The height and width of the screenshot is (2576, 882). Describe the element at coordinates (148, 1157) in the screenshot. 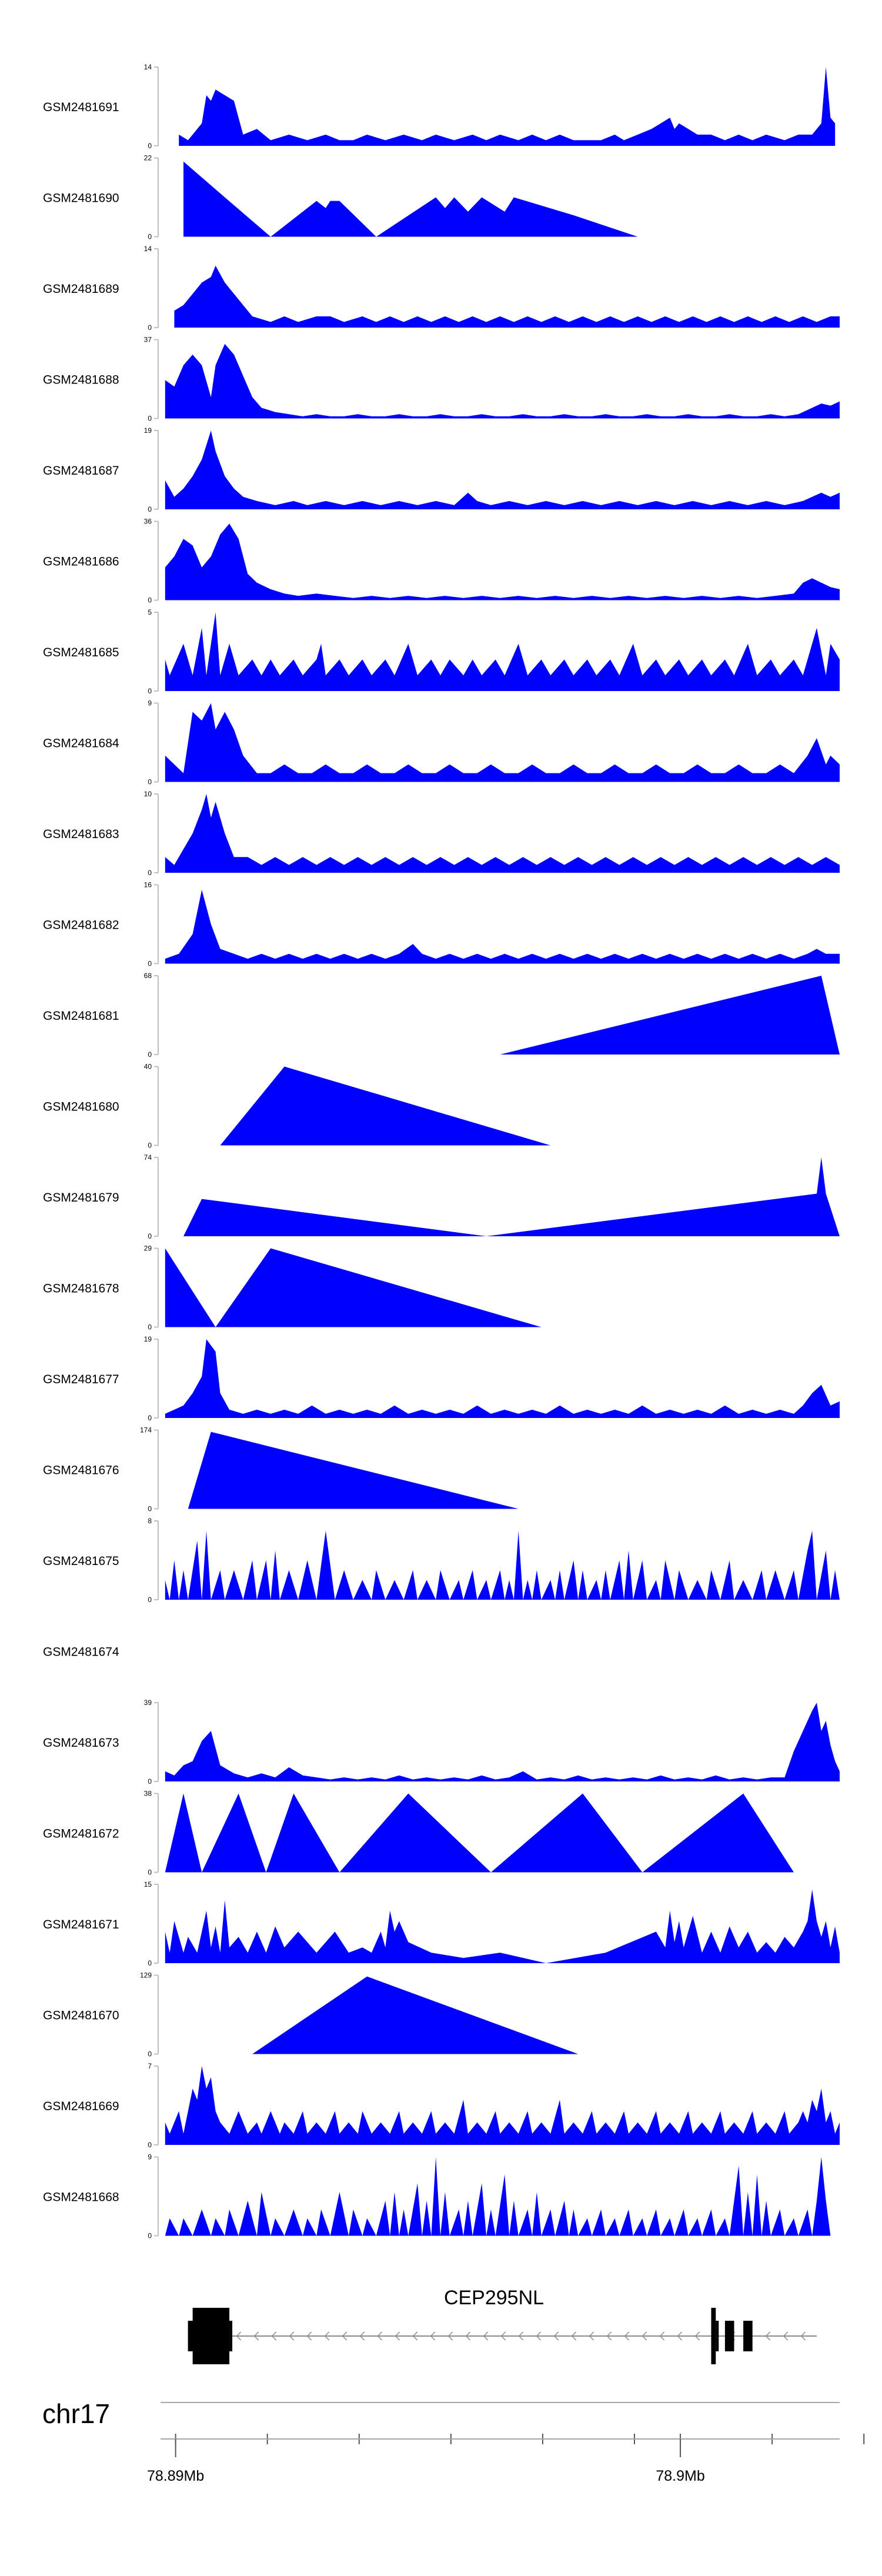

I see `track-max-label: 74` at that location.